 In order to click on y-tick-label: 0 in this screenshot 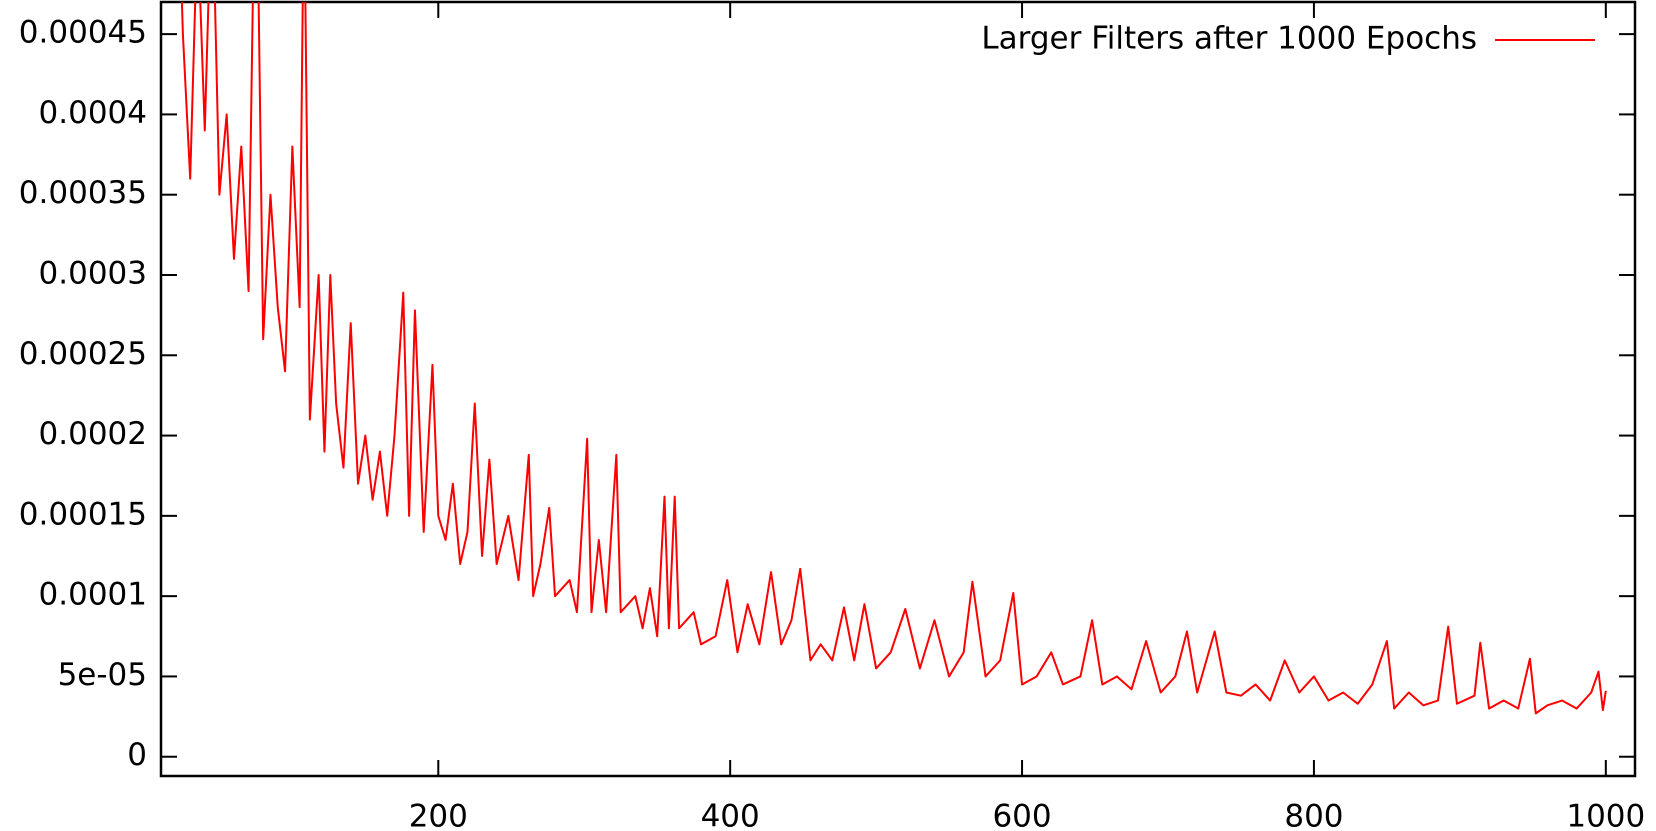, I will do `click(137, 755)`.